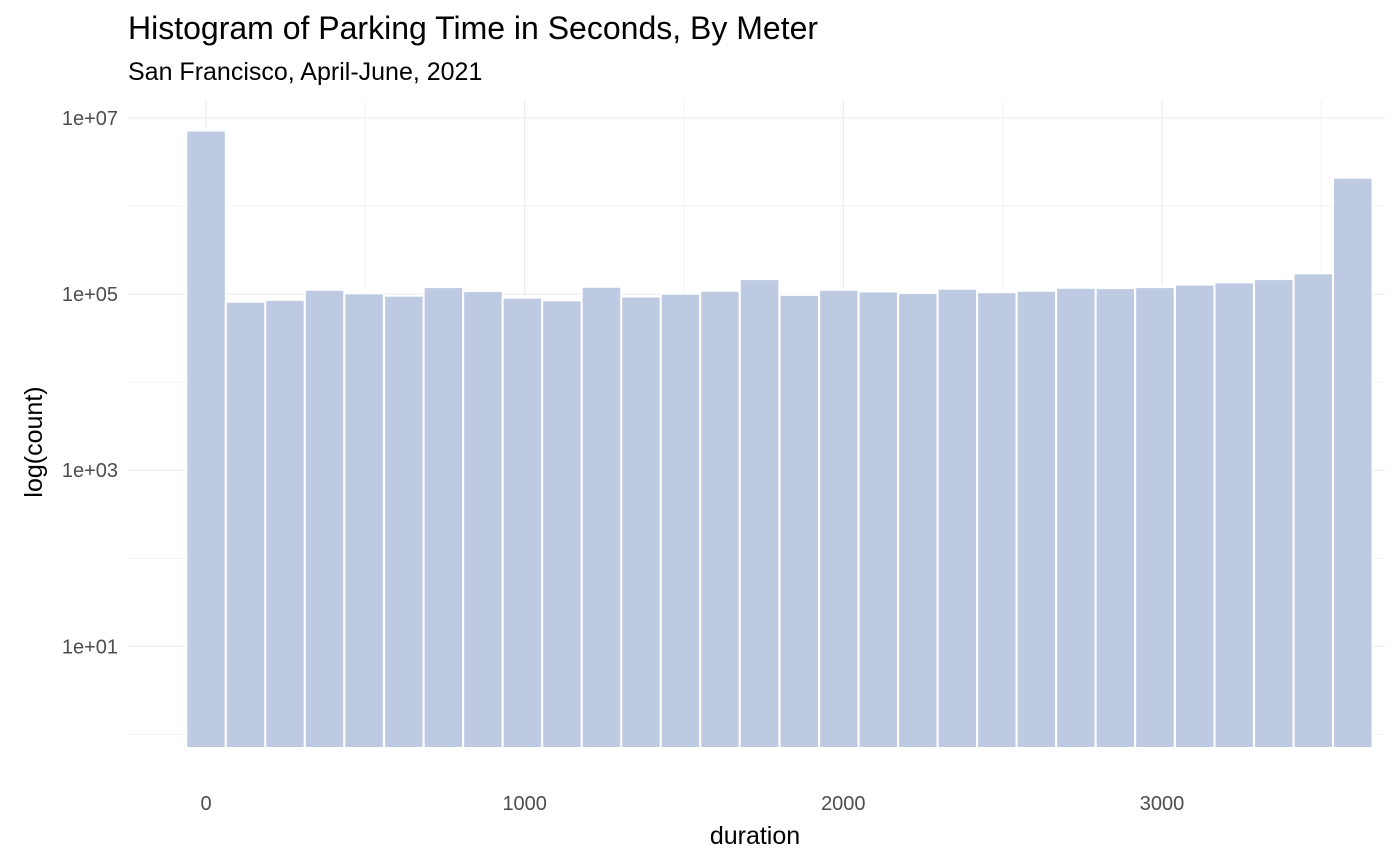 The height and width of the screenshot is (865, 1400). Describe the element at coordinates (843, 804) in the screenshot. I see `x-tick-label: 2000` at that location.